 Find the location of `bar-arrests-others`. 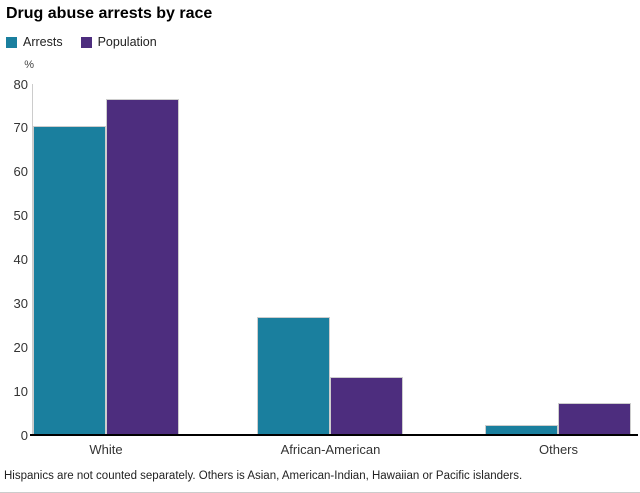

bar-arrests-others is located at coordinates (521, 430).